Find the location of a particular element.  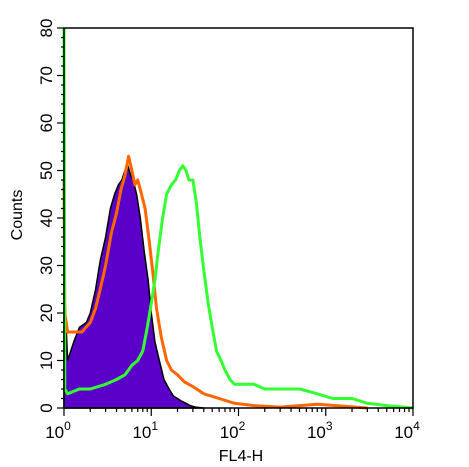

x-axis-title: FL4-H is located at coordinates (241, 456).